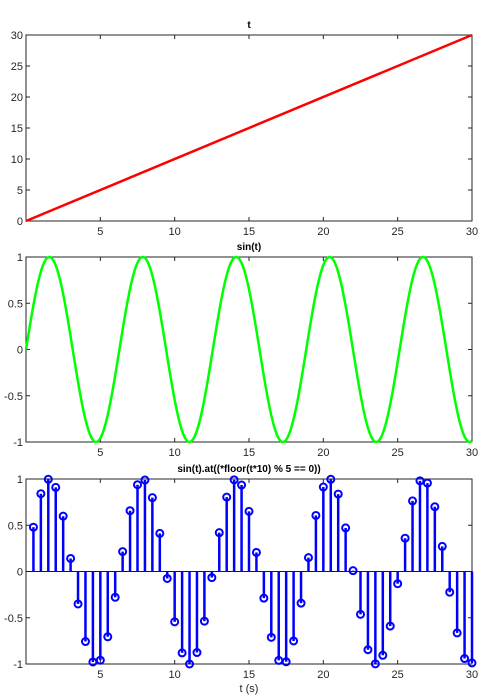  I want to click on x-tick-label: 25, so click(398, 453).